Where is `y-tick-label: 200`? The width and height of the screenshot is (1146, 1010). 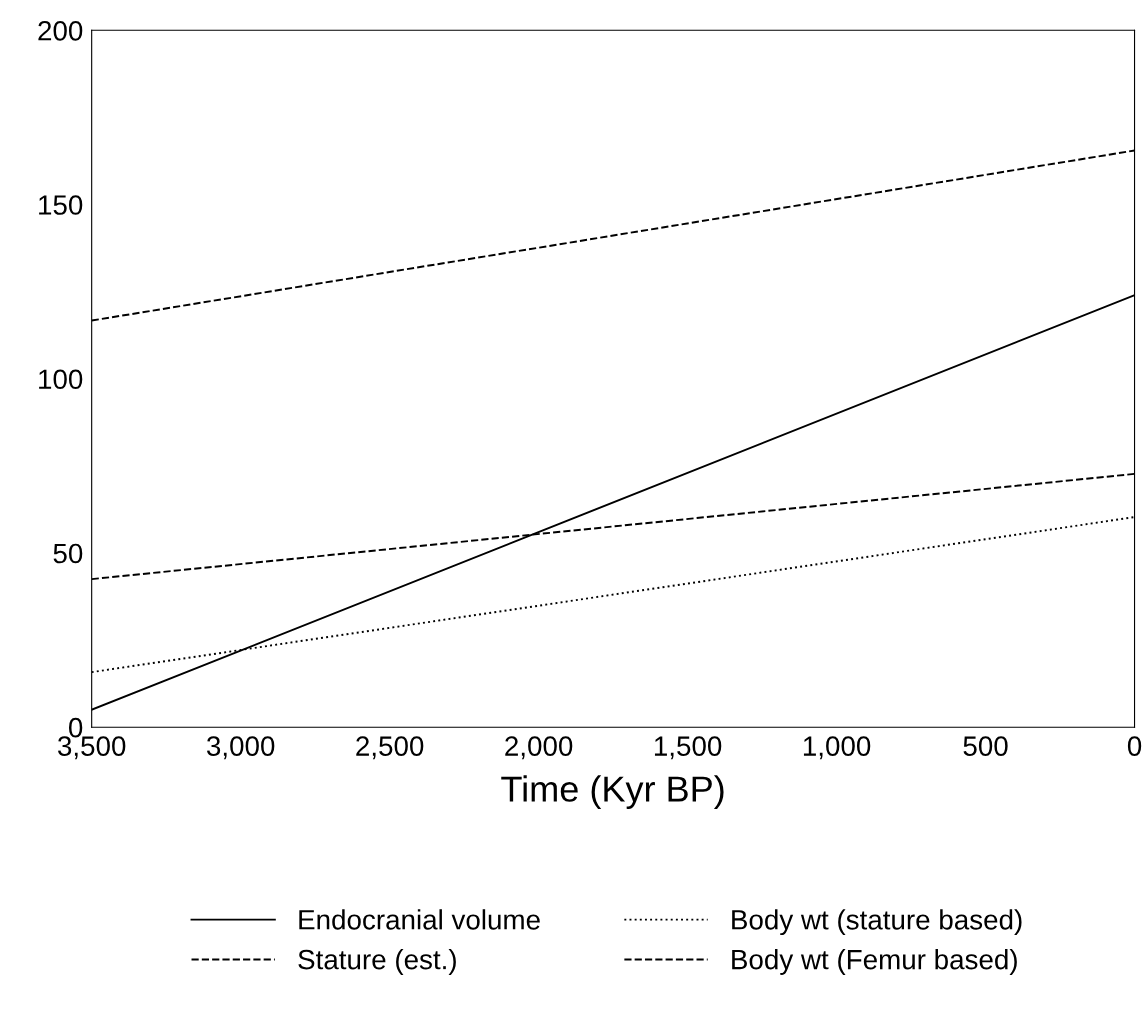 y-tick-label: 200 is located at coordinates (60, 30).